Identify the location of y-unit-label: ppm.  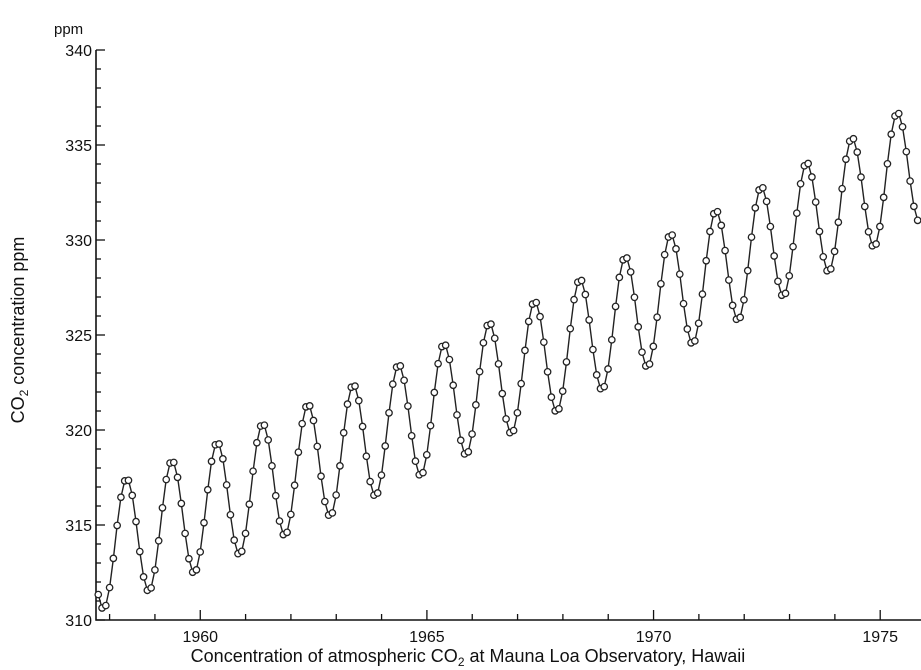
(68, 29).